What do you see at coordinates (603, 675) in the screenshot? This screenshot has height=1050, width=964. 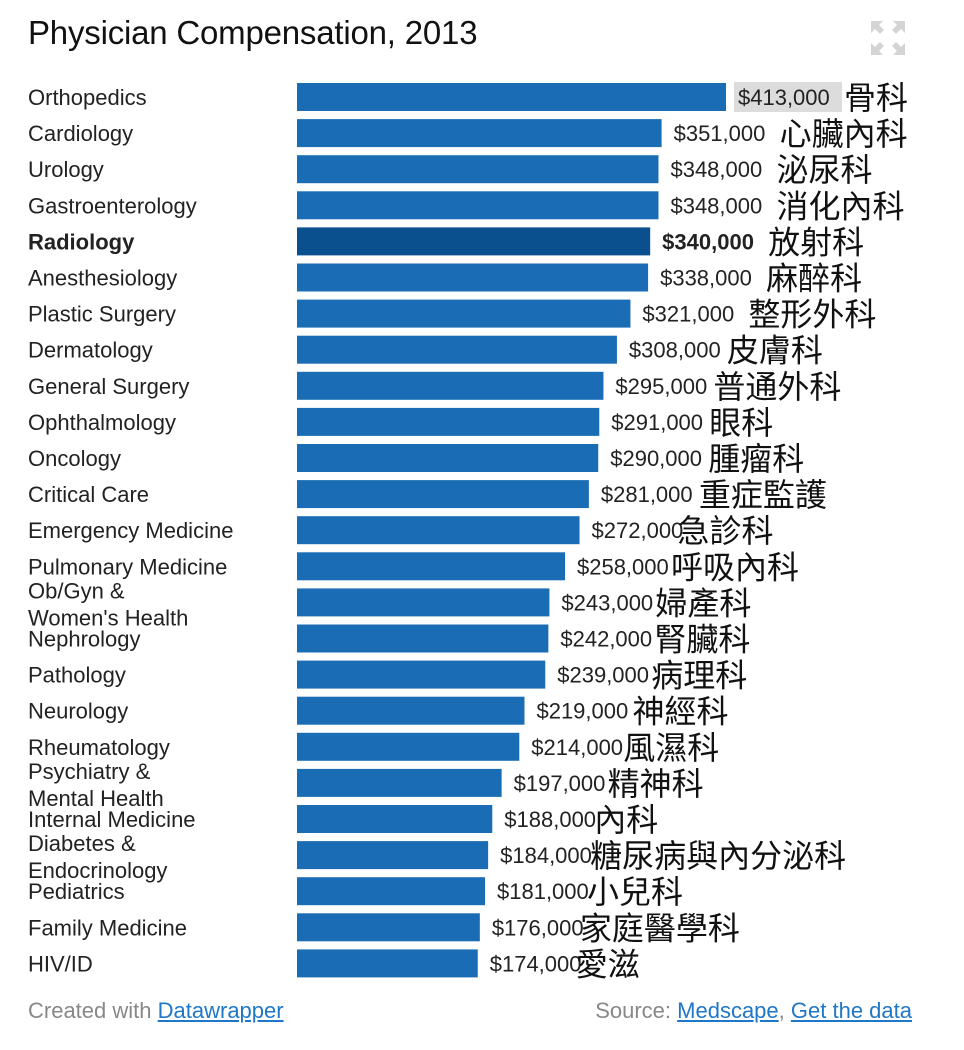 I see `value-label: $239,000` at bounding box center [603, 675].